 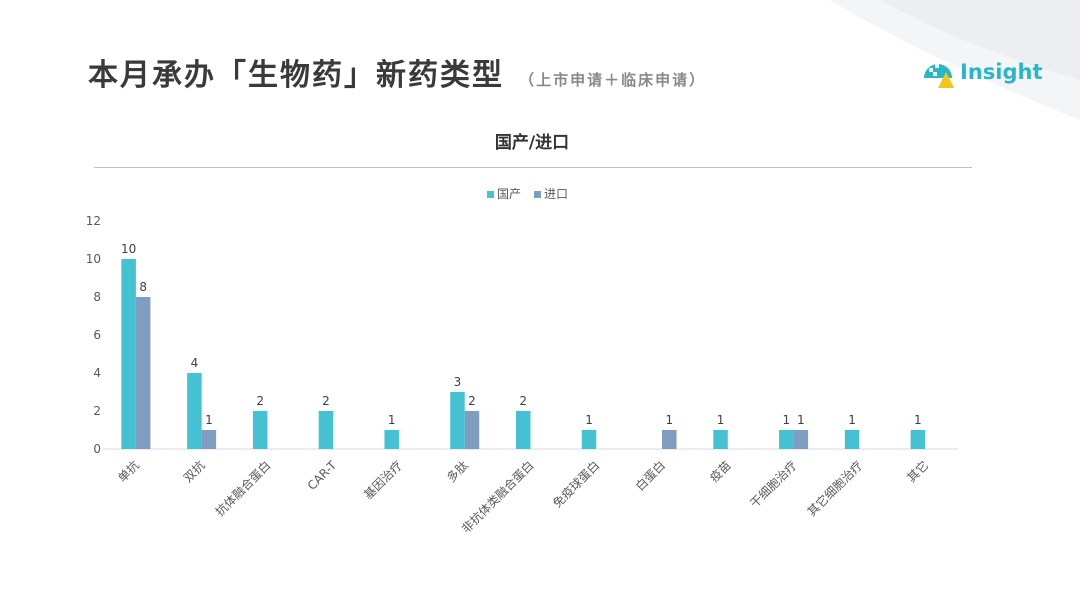 I want to click on page-title: 本月承办「生物药」新药类型, so click(x=296, y=75).